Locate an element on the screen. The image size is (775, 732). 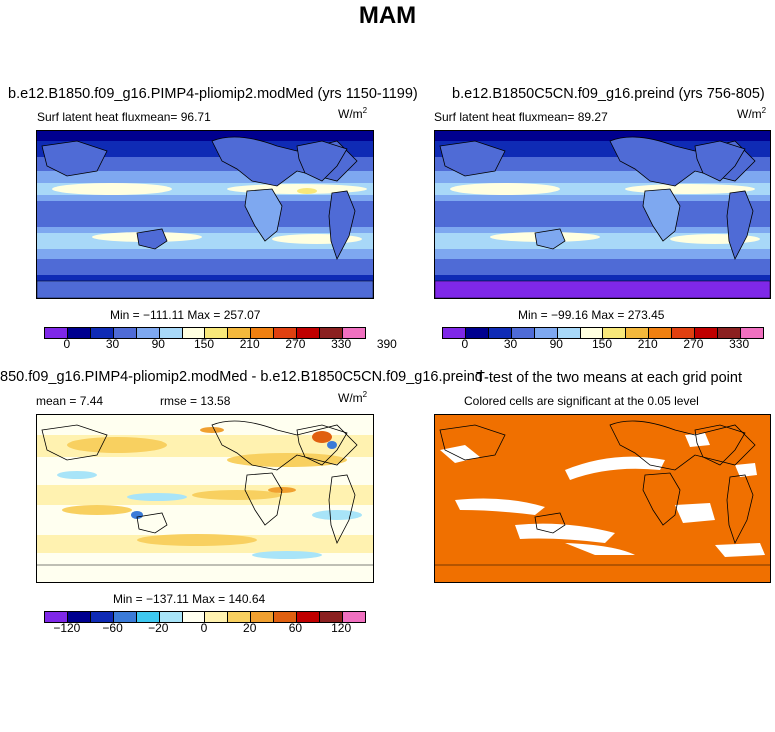
panel3-colorbar is located at coordinates (205, 617).